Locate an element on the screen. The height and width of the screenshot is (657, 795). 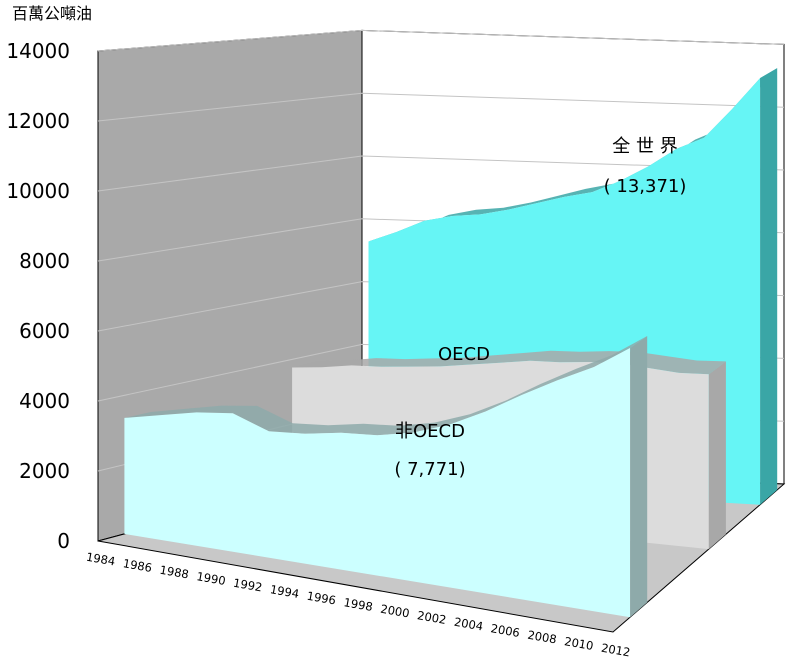
series-label-non-oecd: 非OECD is located at coordinates (430, 431).